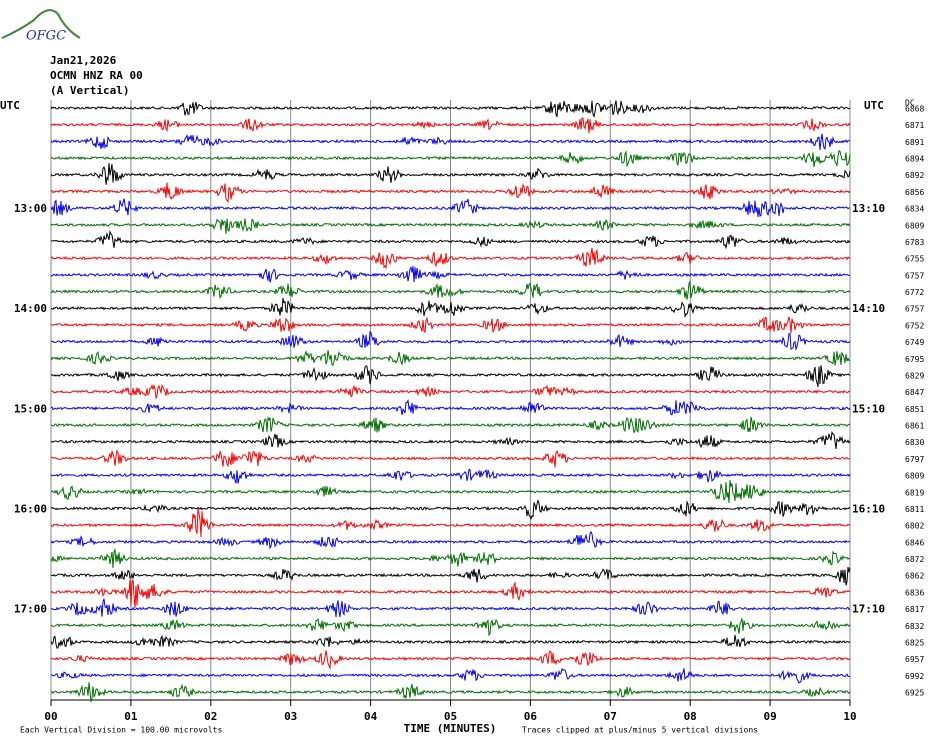 This screenshot has height=744, width=930. I want to click on dc-value: 6925, so click(914, 693).